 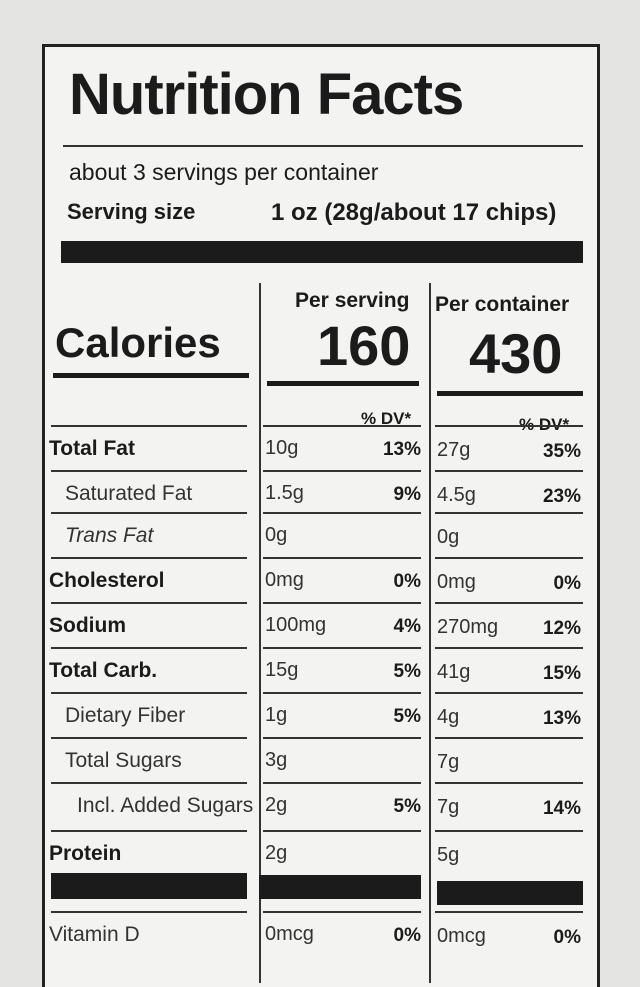 What do you see at coordinates (448, 537) in the screenshot?
I see `container-amount: 0g` at bounding box center [448, 537].